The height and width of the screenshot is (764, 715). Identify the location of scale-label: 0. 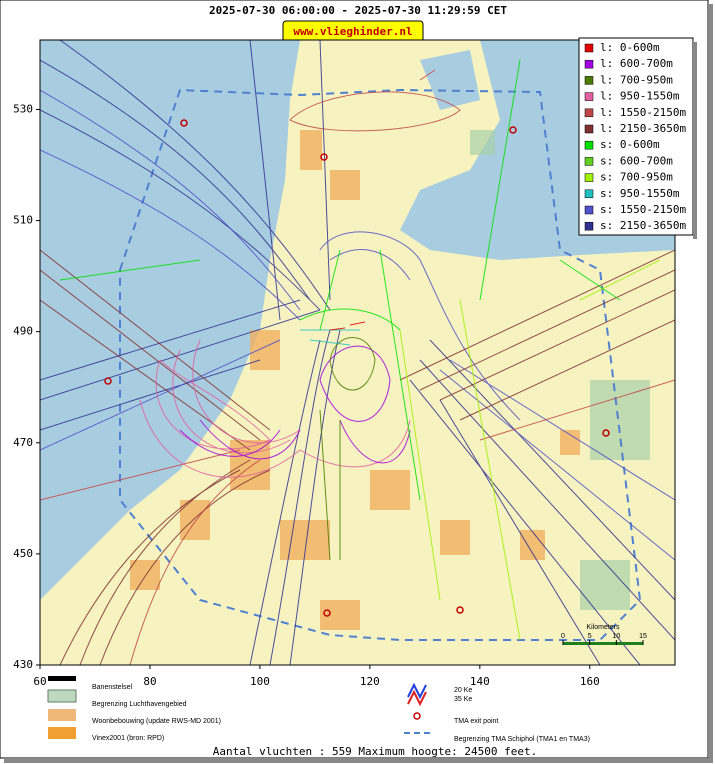
(563, 636).